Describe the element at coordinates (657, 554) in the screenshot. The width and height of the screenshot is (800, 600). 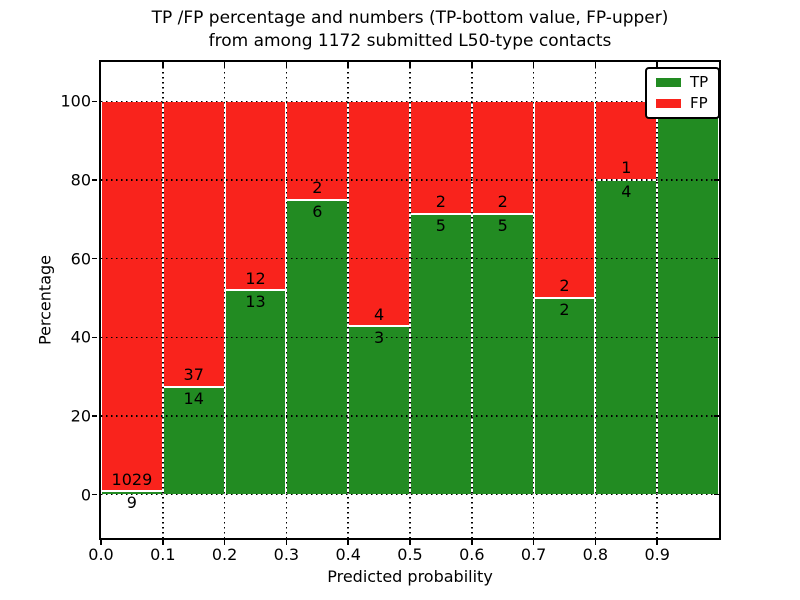
I see `x-tick-label: 0.9` at that location.